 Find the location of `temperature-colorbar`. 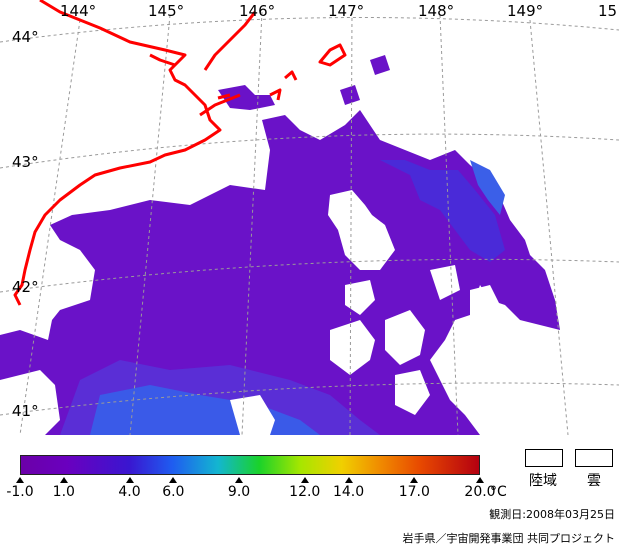

temperature-colorbar is located at coordinates (250, 465).